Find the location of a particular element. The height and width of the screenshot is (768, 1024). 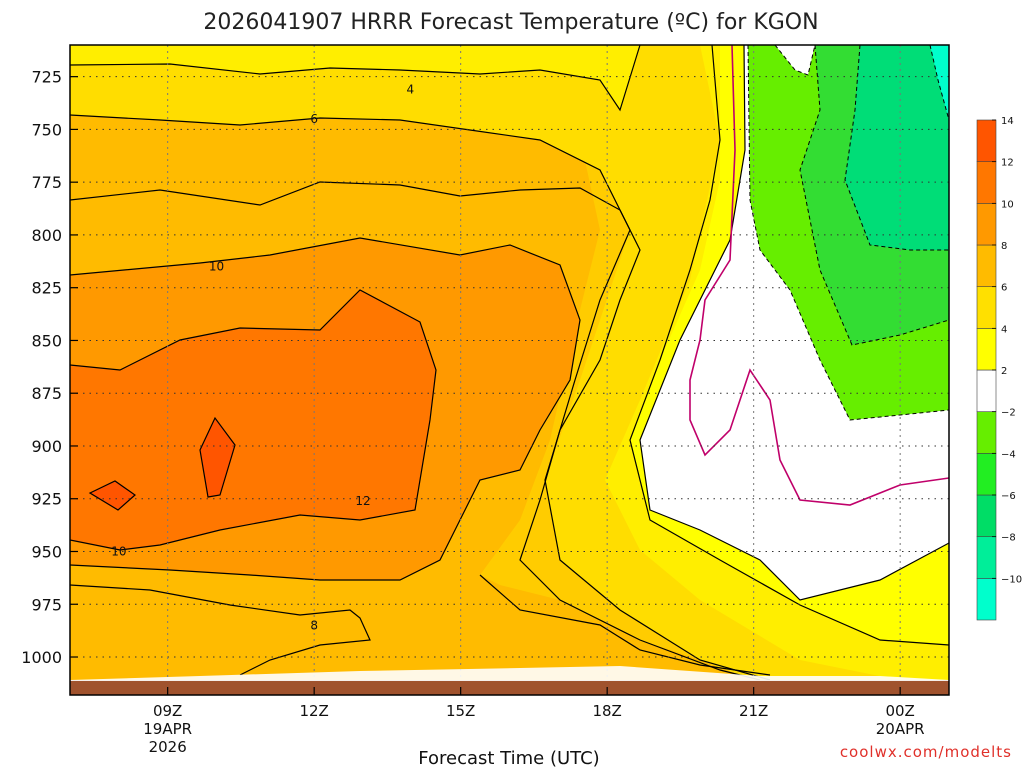

y-tick-label: 750 is located at coordinates (46, 129).